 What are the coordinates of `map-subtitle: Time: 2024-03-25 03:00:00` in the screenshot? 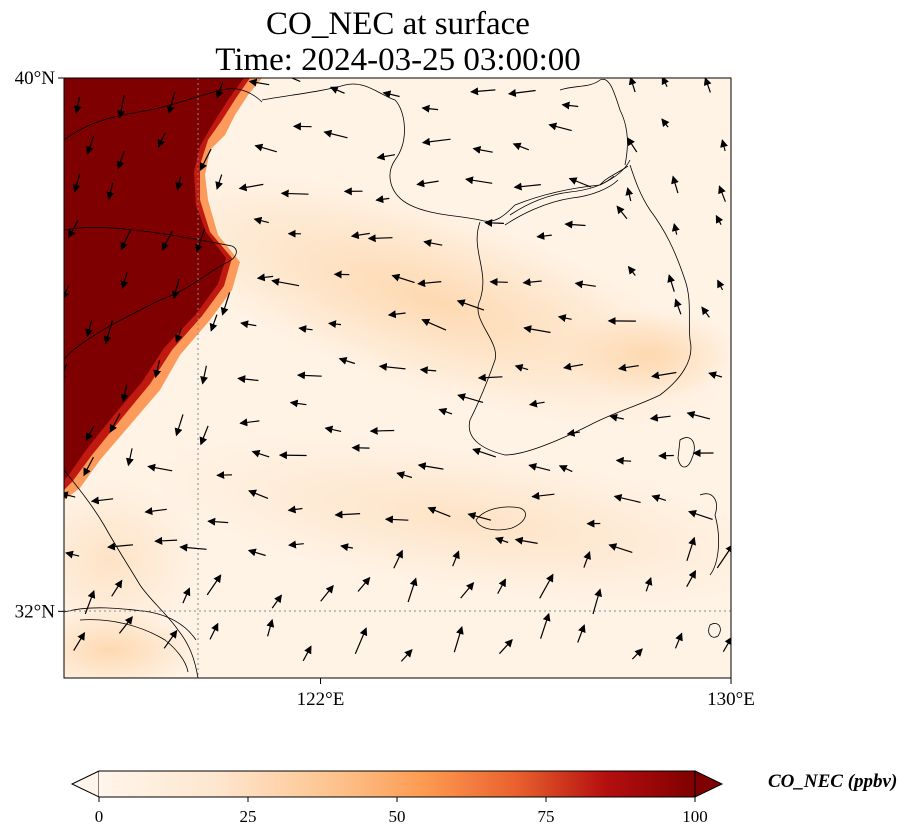 It's located at (398, 60).